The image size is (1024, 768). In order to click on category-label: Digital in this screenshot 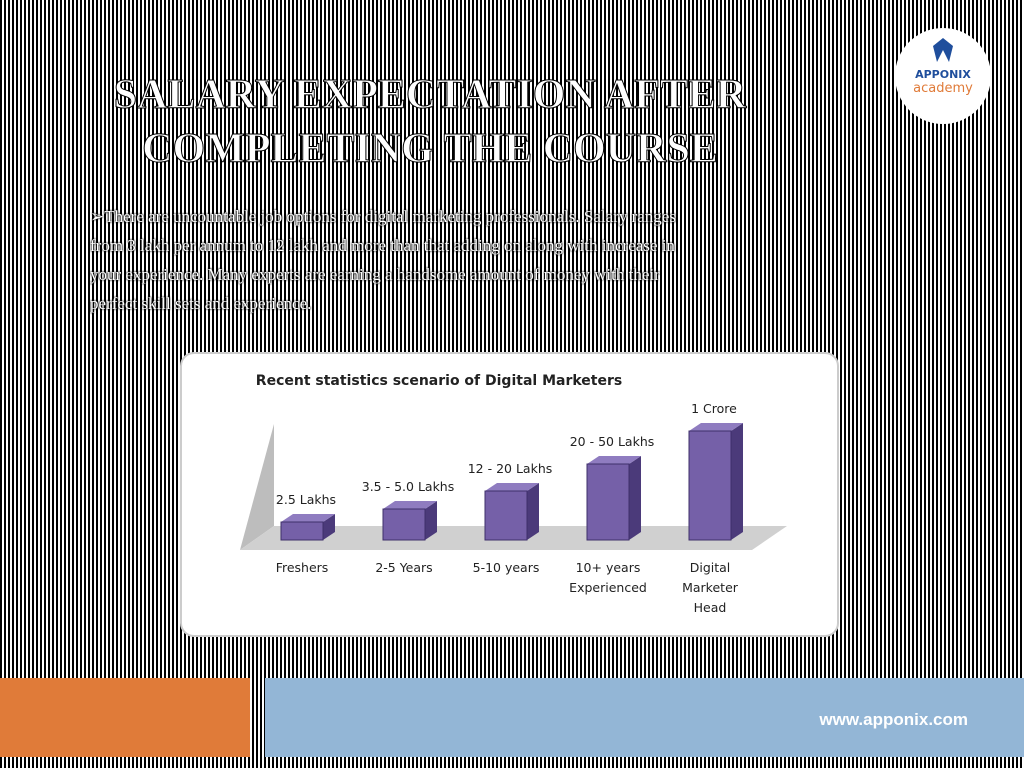, I will do `click(710, 567)`.